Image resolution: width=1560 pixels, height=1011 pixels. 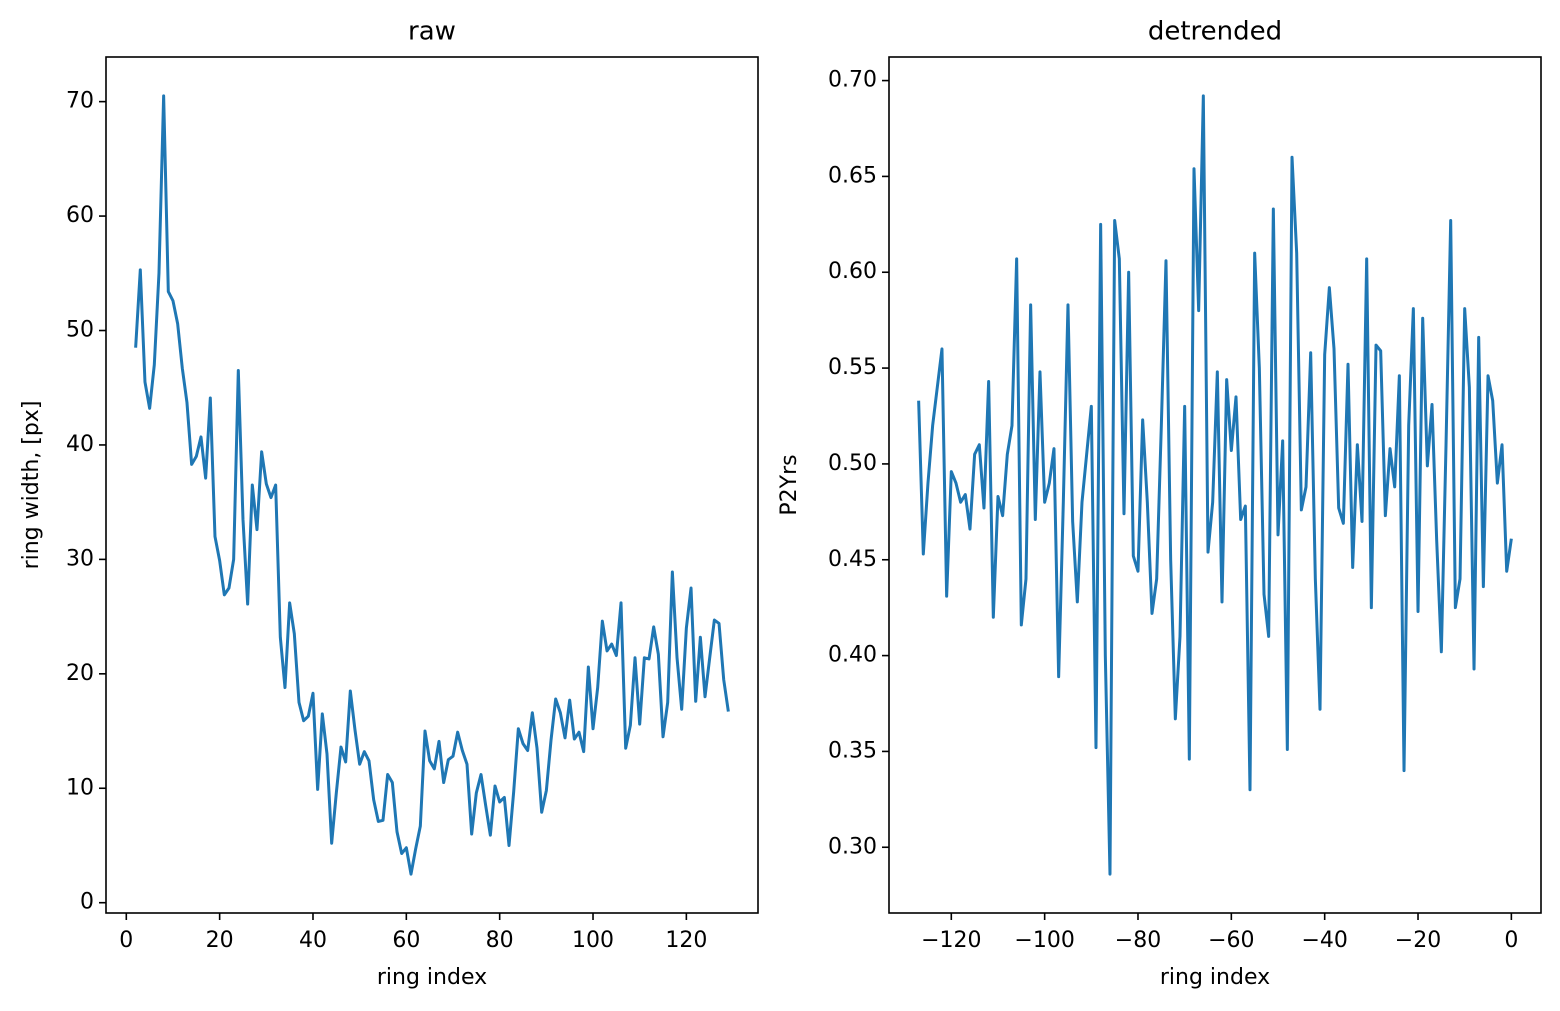 I want to click on y-tick-label: 0, so click(x=87, y=902).